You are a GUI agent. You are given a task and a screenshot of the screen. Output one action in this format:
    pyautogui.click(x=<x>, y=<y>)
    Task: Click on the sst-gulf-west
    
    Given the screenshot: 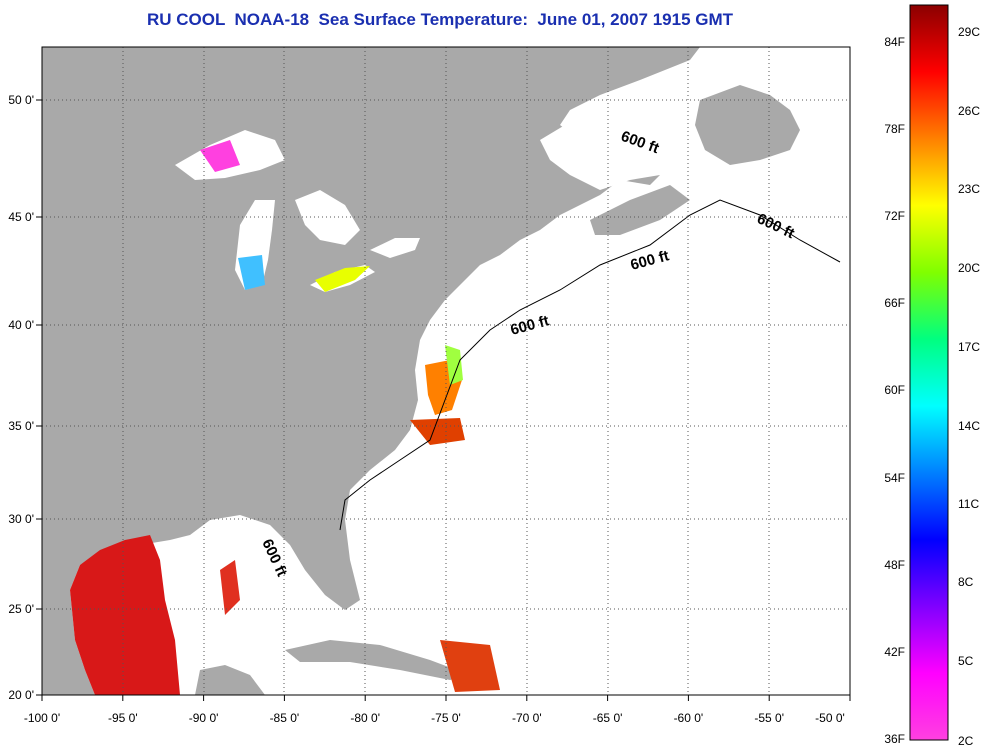 What is the action you would take?
    pyautogui.click(x=125, y=615)
    